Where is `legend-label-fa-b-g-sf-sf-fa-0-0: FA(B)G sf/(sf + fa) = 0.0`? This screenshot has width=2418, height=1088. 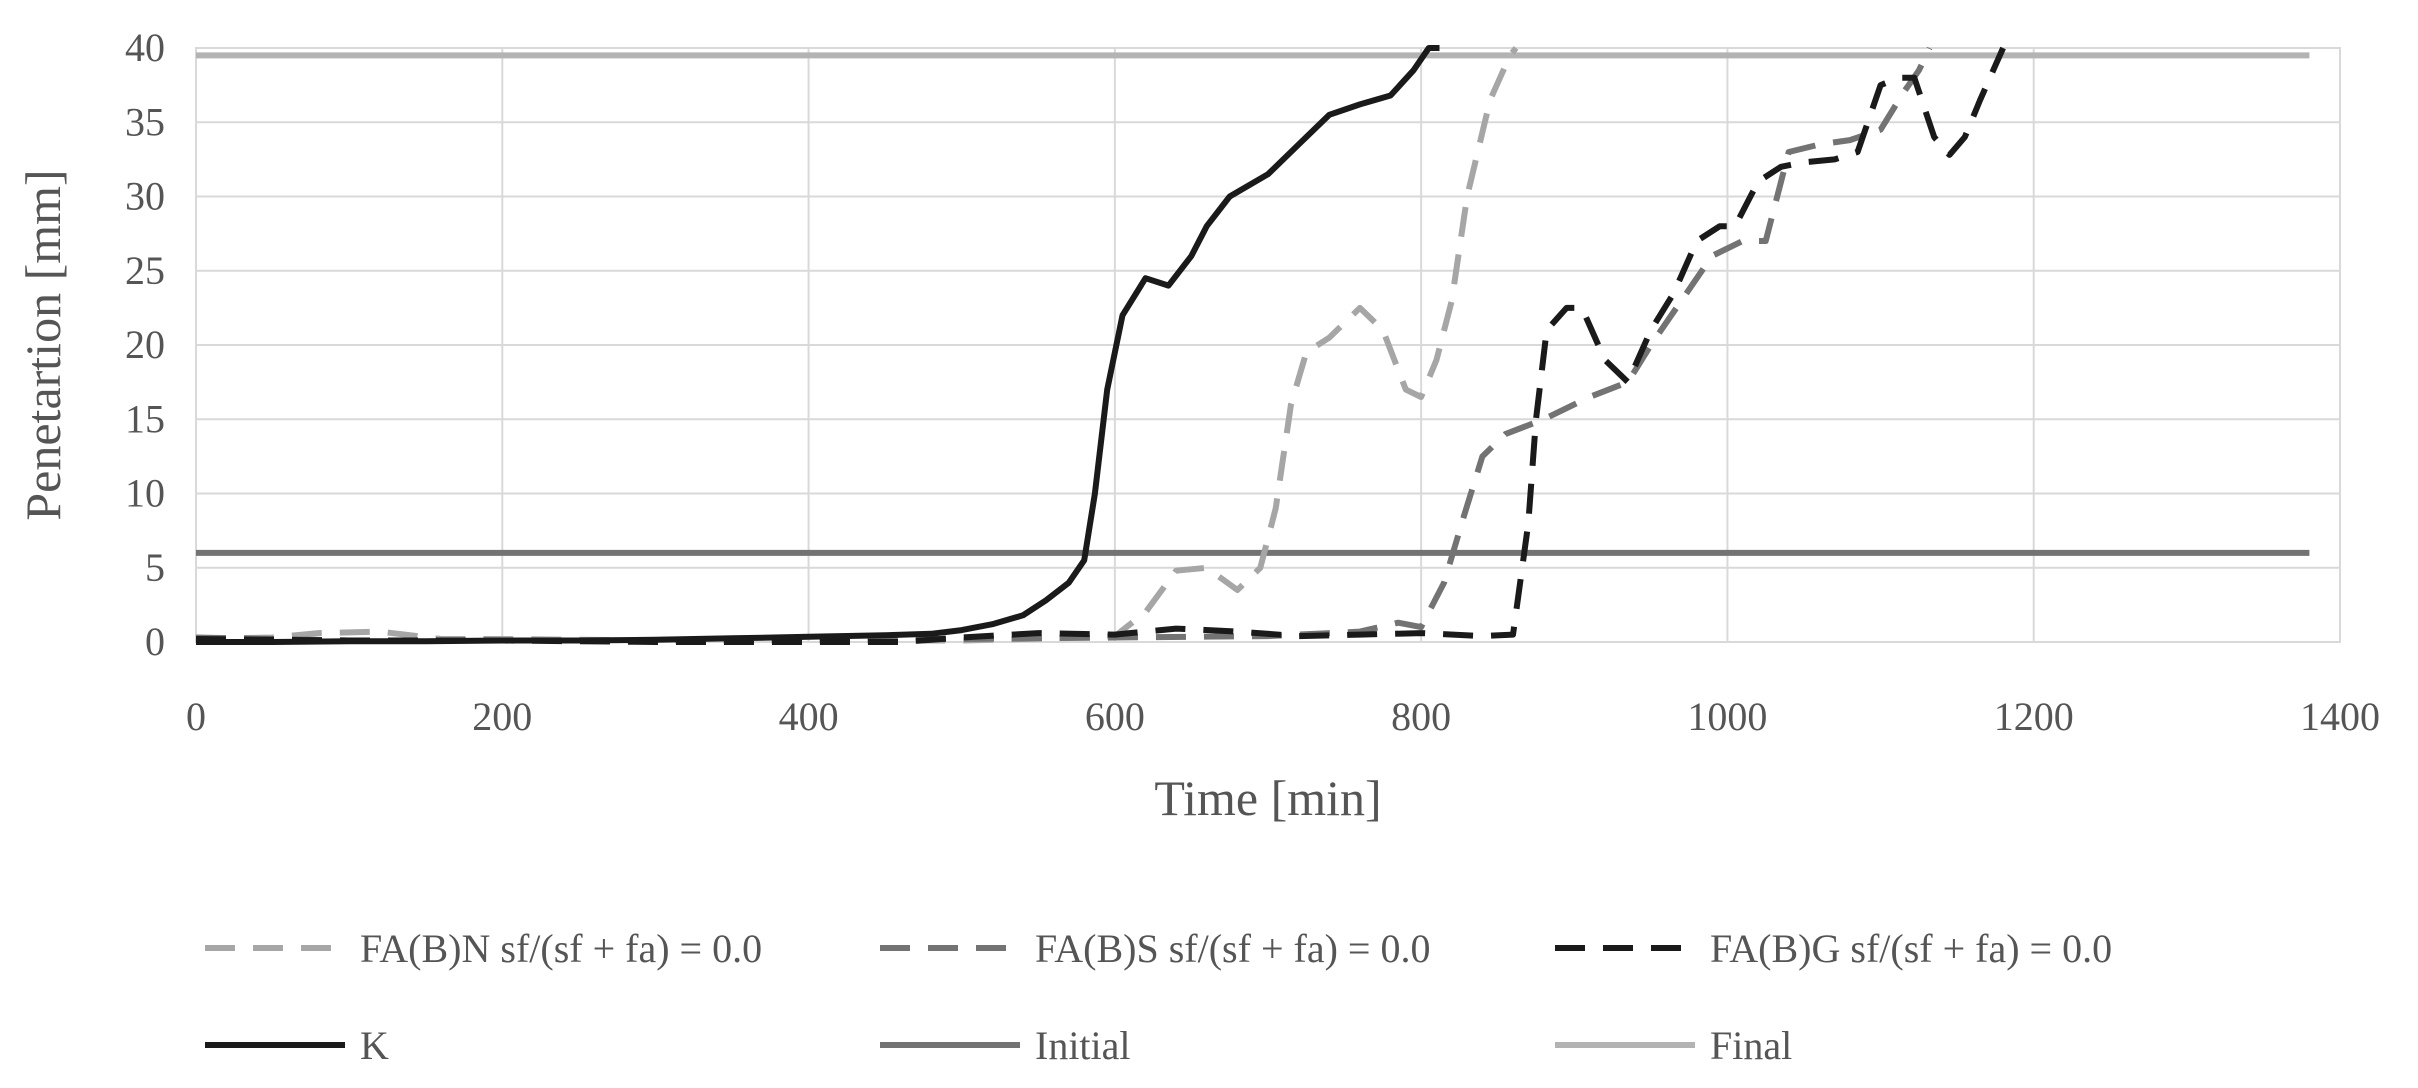 legend-label-fa-b-g-sf-sf-fa-0-0: FA(B)G sf/(sf + fa) = 0.0 is located at coordinates (1911, 948).